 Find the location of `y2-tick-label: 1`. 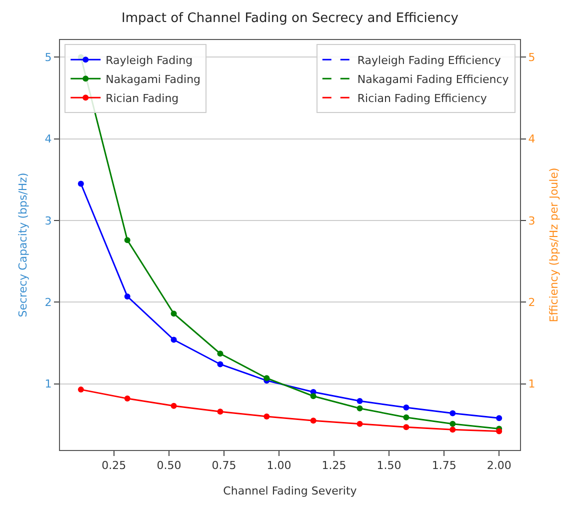

y2-tick-label: 1 is located at coordinates (532, 384).